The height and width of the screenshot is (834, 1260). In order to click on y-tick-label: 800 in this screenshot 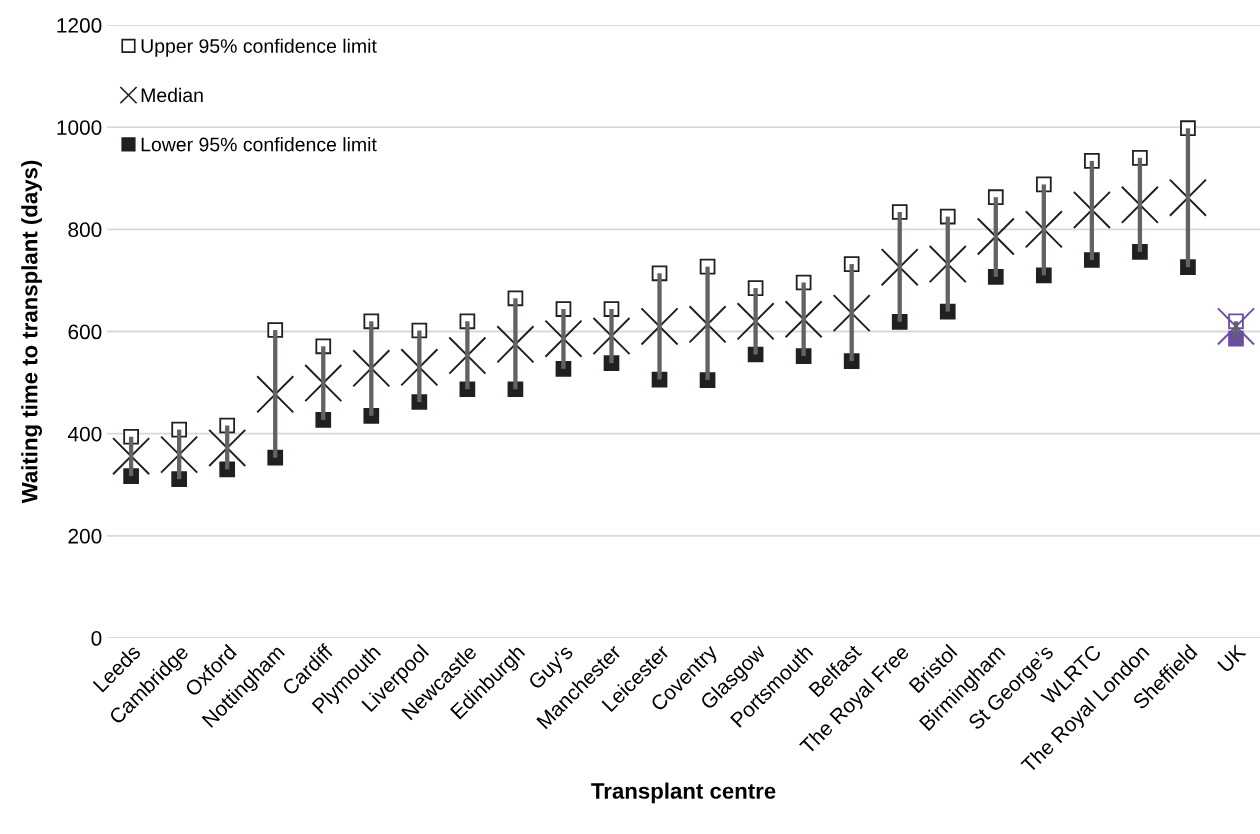, I will do `click(85, 230)`.